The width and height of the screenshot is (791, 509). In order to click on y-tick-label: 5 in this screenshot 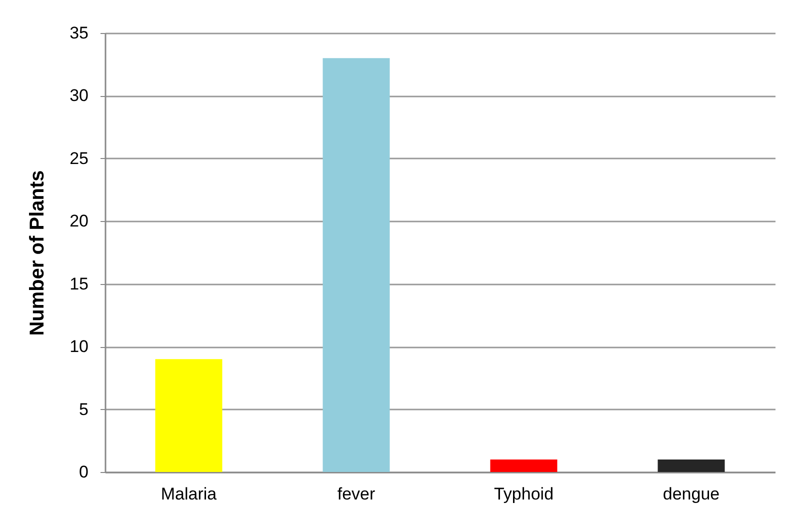, I will do `click(83, 409)`.